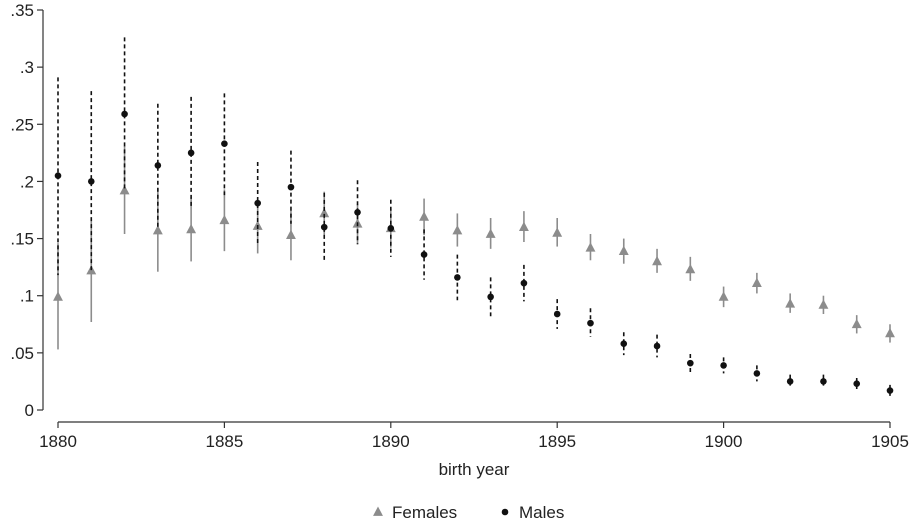  Describe the element at coordinates (27, 181) in the screenshot. I see `y-tick-label: .2` at that location.